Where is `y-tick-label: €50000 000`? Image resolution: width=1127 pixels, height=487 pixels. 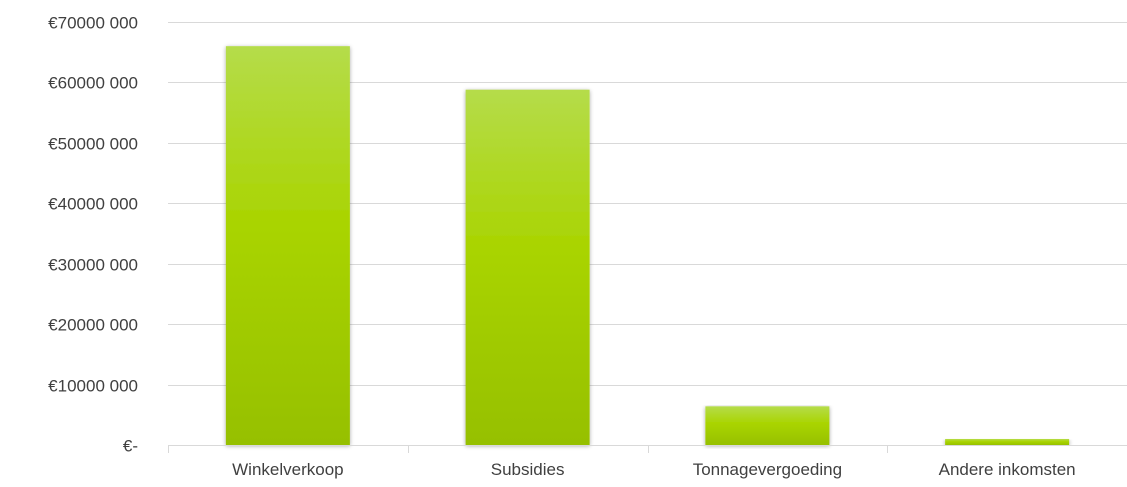 y-tick-label: €50000 000 is located at coordinates (93, 144).